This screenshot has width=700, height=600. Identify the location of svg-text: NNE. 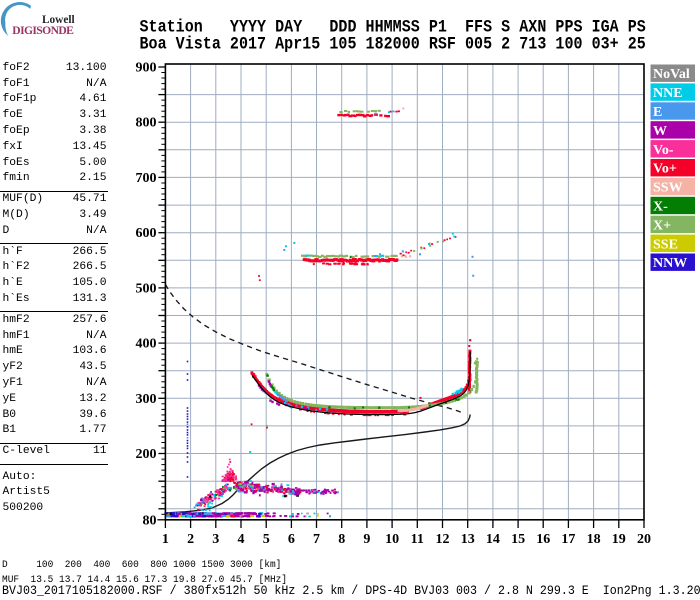
(668, 93).